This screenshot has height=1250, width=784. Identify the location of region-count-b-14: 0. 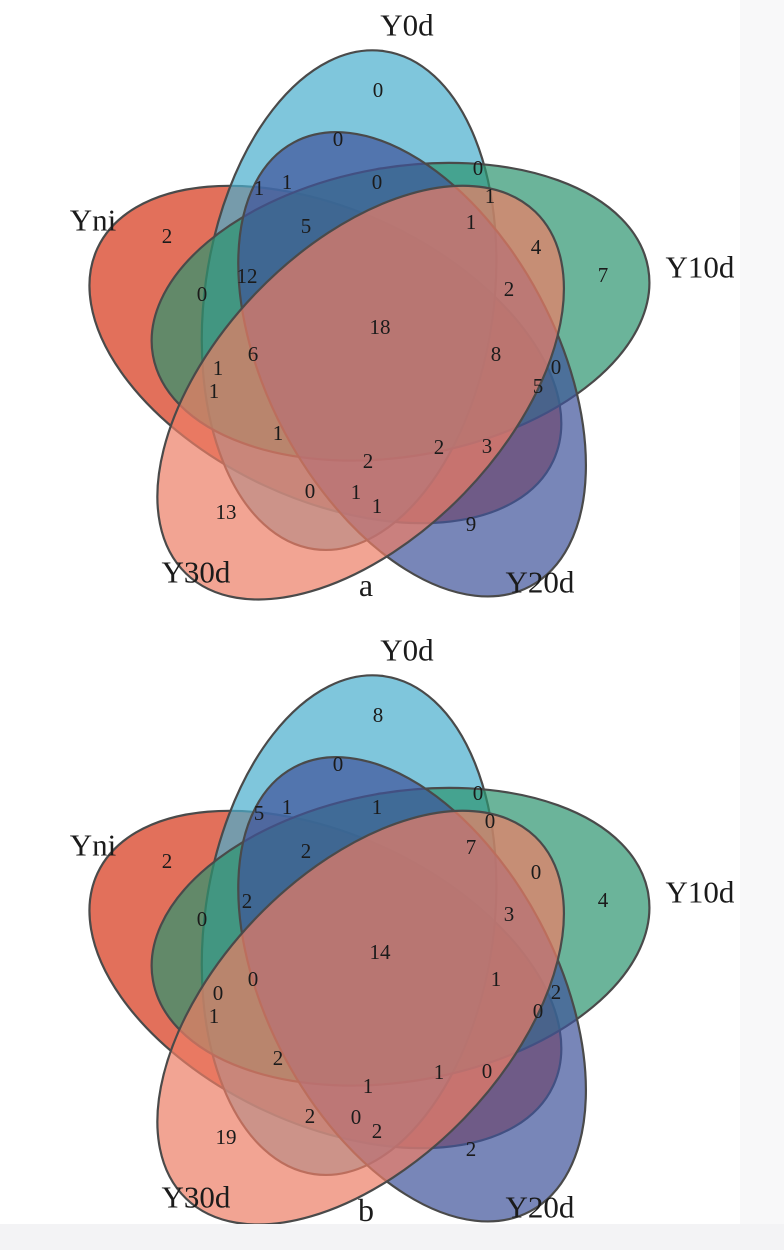
(202, 919).